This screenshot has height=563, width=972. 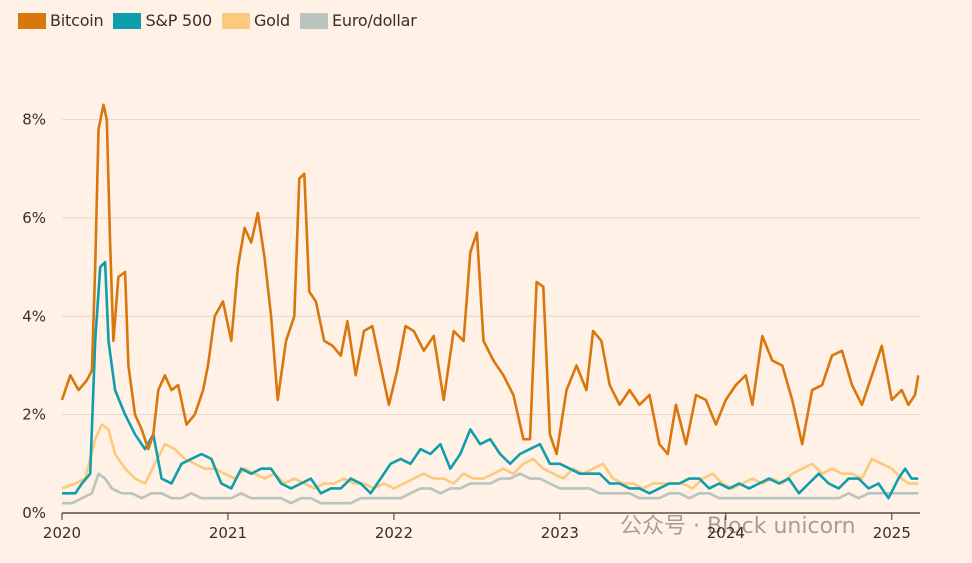 I want to click on legend-item-bitcoin: Bitcoin, so click(x=61, y=20).